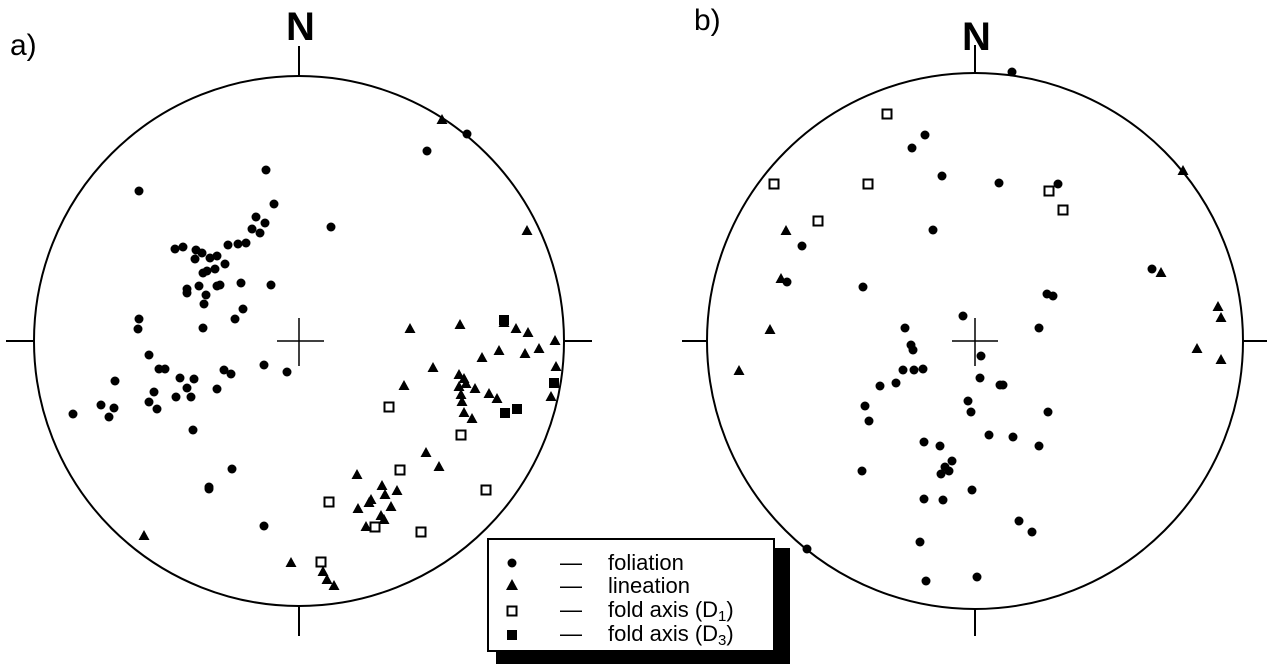 The height and width of the screenshot is (667, 1267). What do you see at coordinates (571, 585) in the screenshot?
I see `legend-lineation-dash: —` at bounding box center [571, 585].